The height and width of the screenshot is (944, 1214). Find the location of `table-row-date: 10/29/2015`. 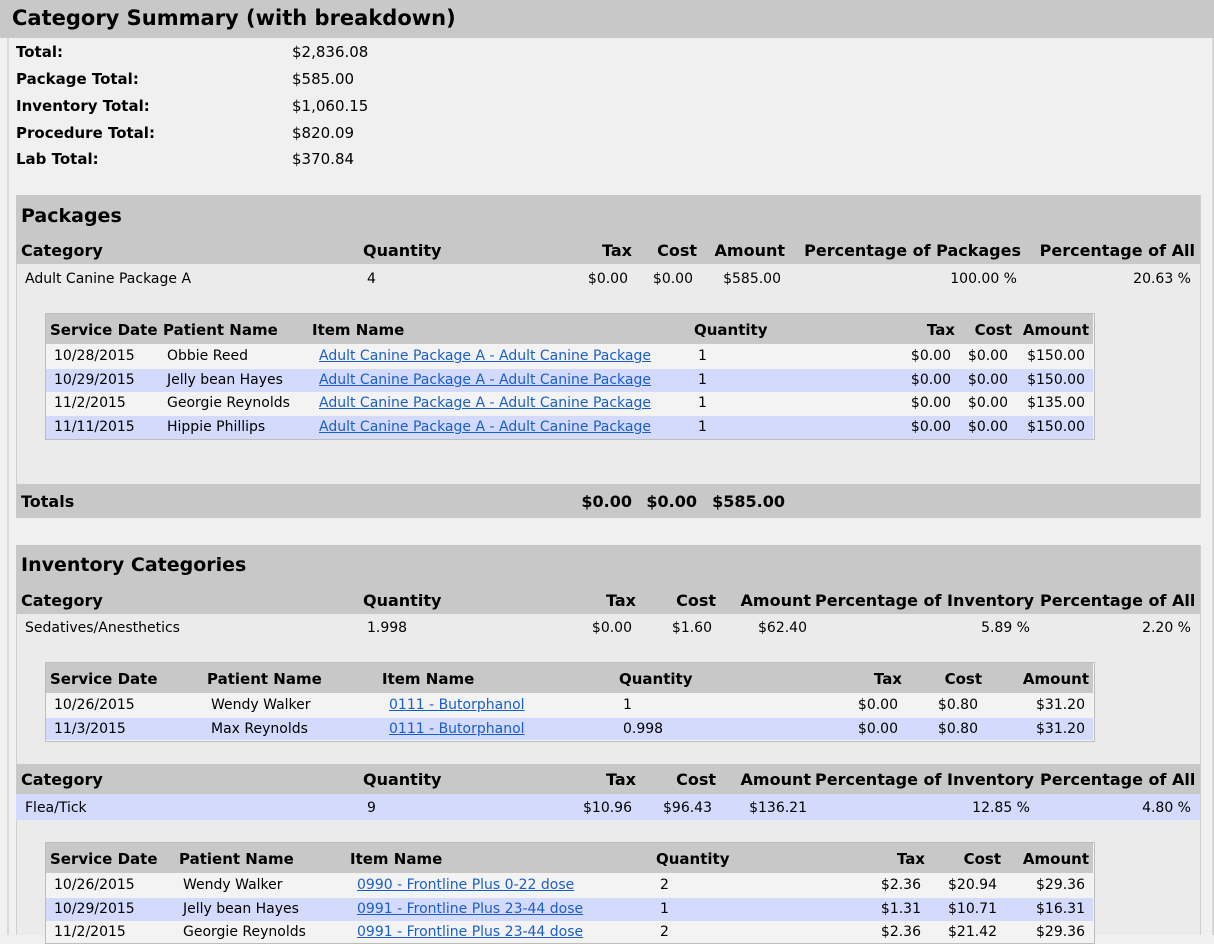

table-row-date: 10/29/2015 is located at coordinates (94, 380).